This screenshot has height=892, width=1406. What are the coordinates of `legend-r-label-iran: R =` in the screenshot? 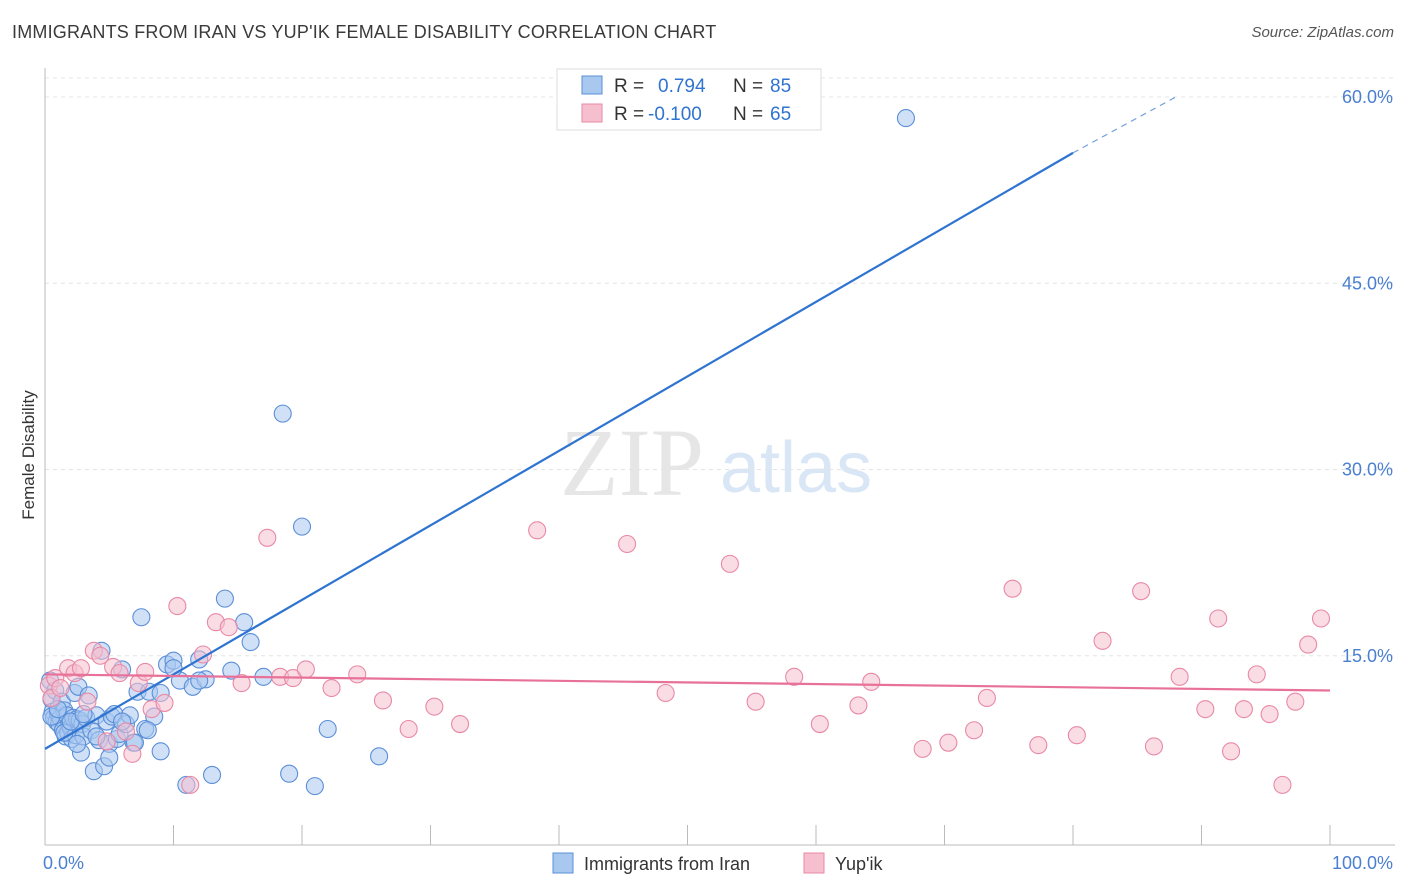 It's located at (629, 86).